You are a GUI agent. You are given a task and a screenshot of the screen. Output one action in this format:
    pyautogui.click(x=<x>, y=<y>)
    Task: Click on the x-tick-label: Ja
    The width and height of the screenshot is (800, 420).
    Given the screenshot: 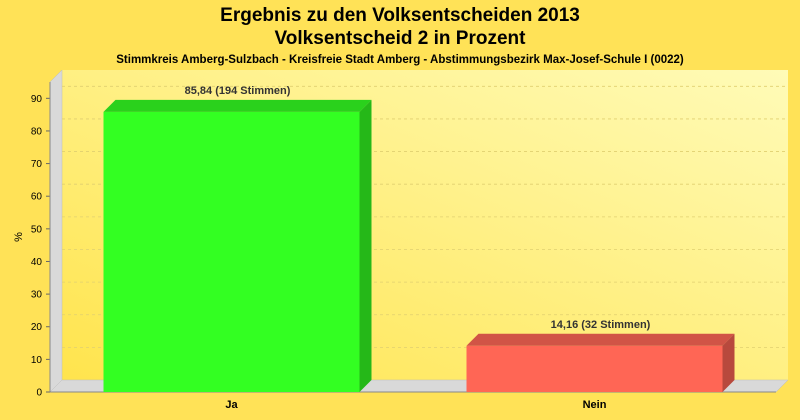 What is the action you would take?
    pyautogui.click(x=231, y=405)
    